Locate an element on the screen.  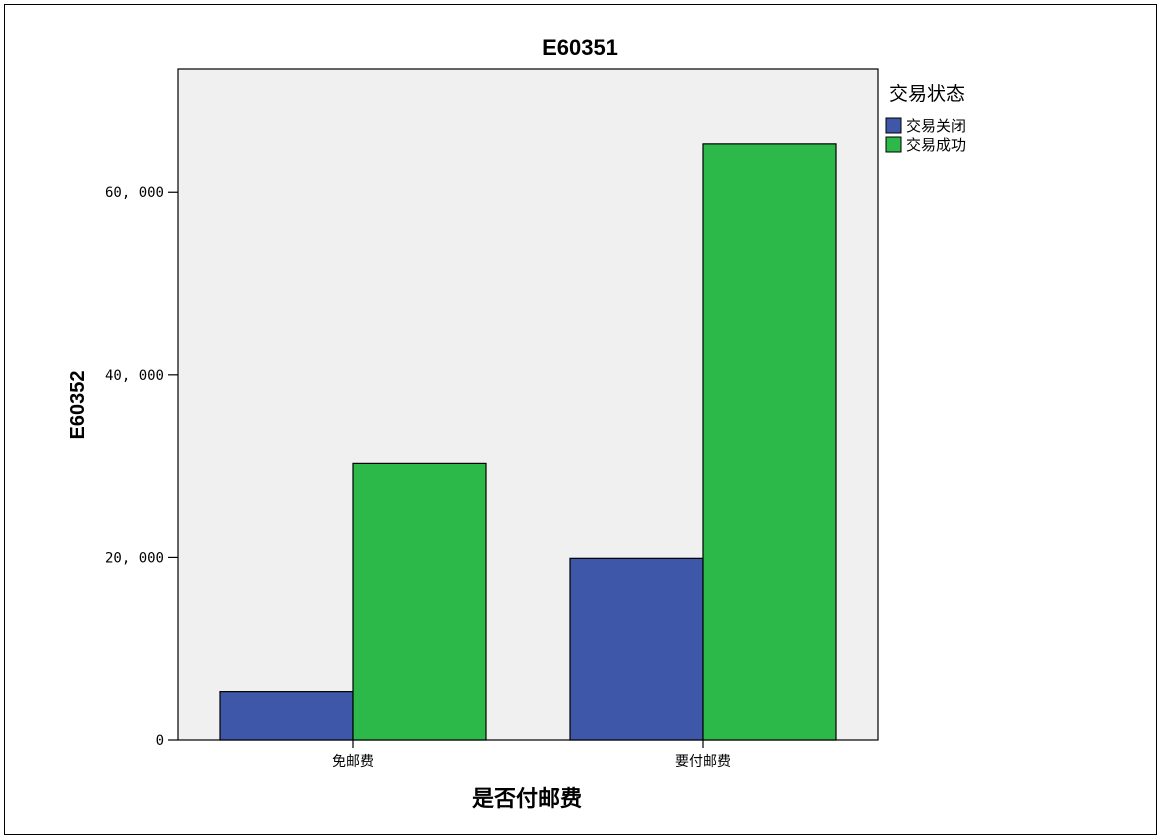
x-axis: 免邮费 要付邮费 is located at coordinates (531, 755).